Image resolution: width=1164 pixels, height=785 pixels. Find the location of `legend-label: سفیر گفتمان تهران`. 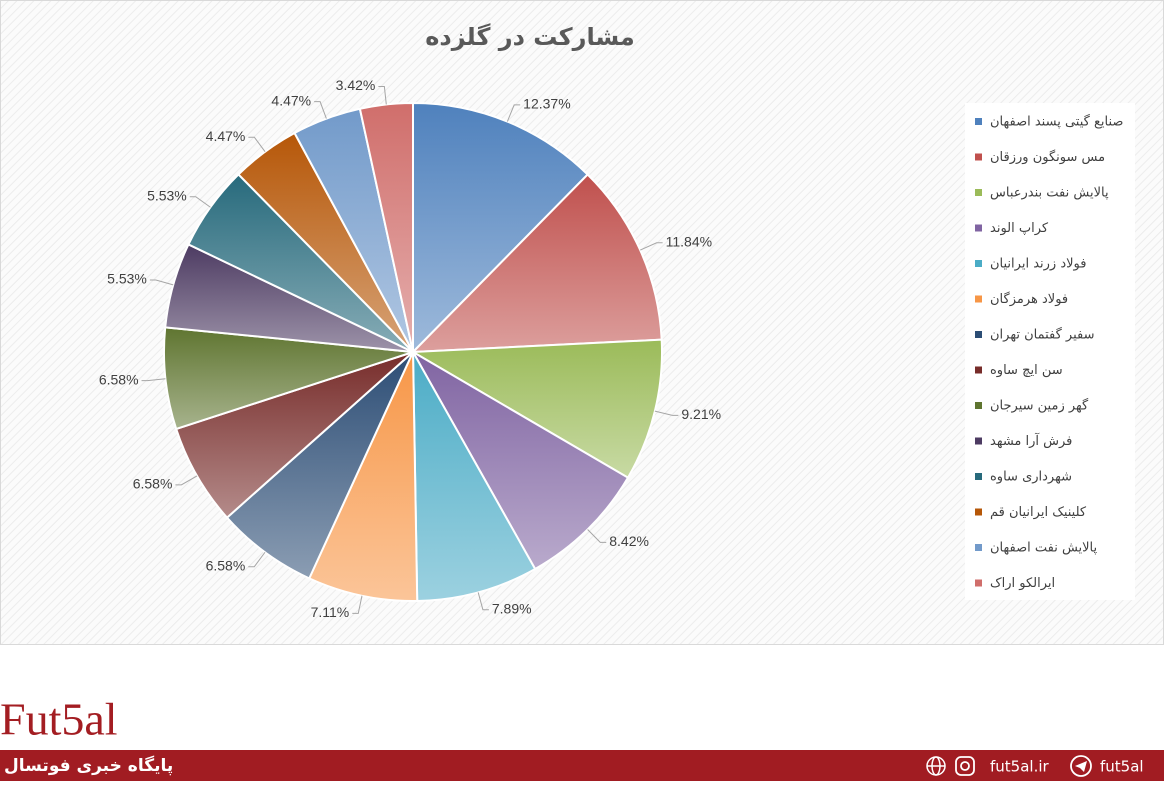

legend-label: سفیر گفتمان تهران is located at coordinates (1042, 335).